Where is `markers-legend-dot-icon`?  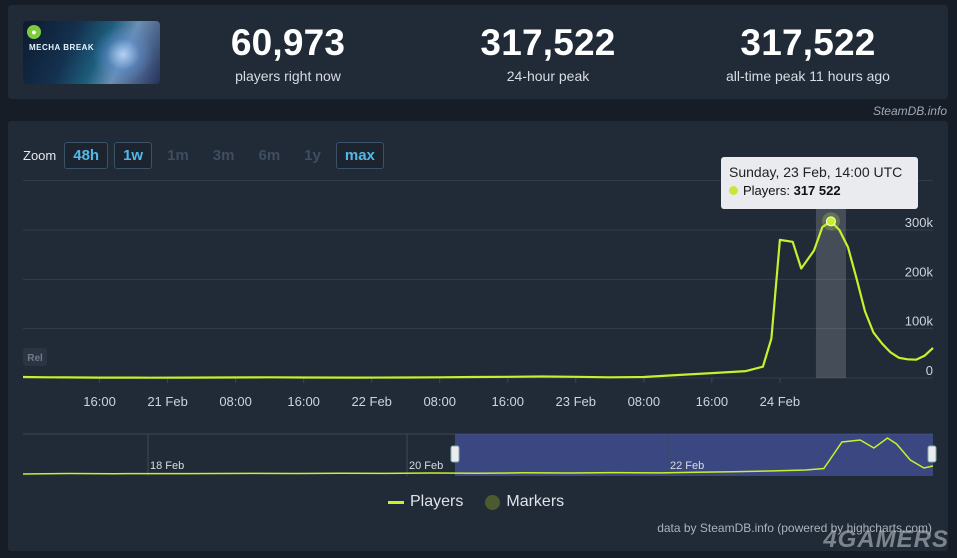 markers-legend-dot-icon is located at coordinates (493, 502).